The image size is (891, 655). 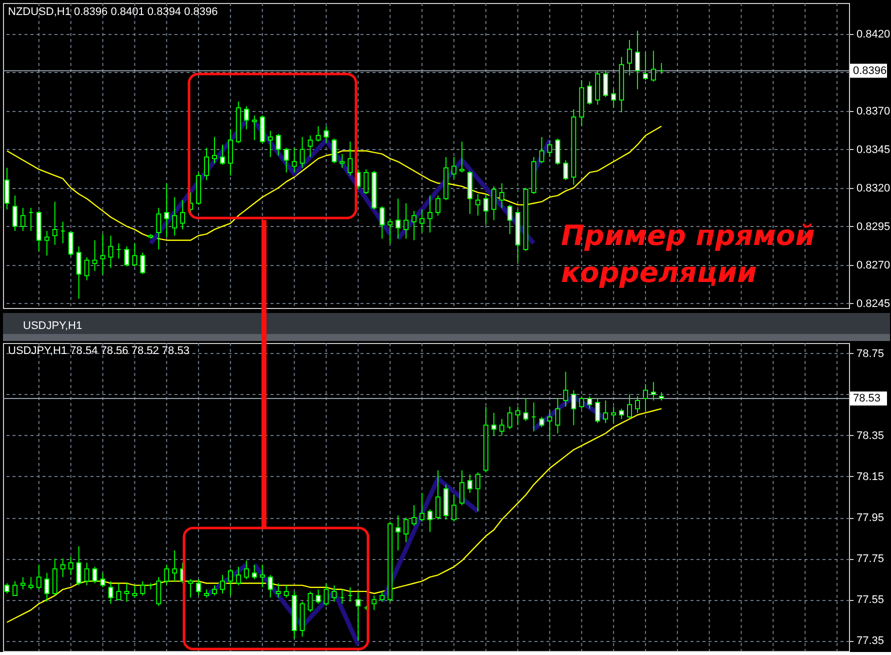 What do you see at coordinates (870, 559) in the screenshot?
I see `y-tick-label: 77.75` at bounding box center [870, 559].